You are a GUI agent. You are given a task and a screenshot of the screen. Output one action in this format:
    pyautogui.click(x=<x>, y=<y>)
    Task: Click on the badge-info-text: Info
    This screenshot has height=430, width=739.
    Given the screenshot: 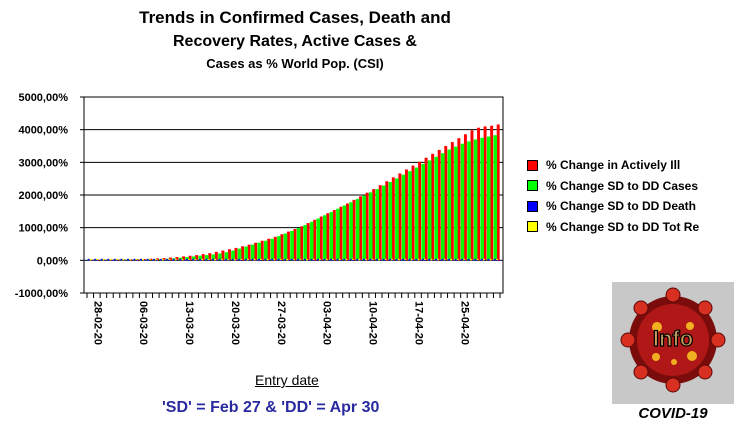 What is the action you would take?
    pyautogui.click(x=673, y=338)
    